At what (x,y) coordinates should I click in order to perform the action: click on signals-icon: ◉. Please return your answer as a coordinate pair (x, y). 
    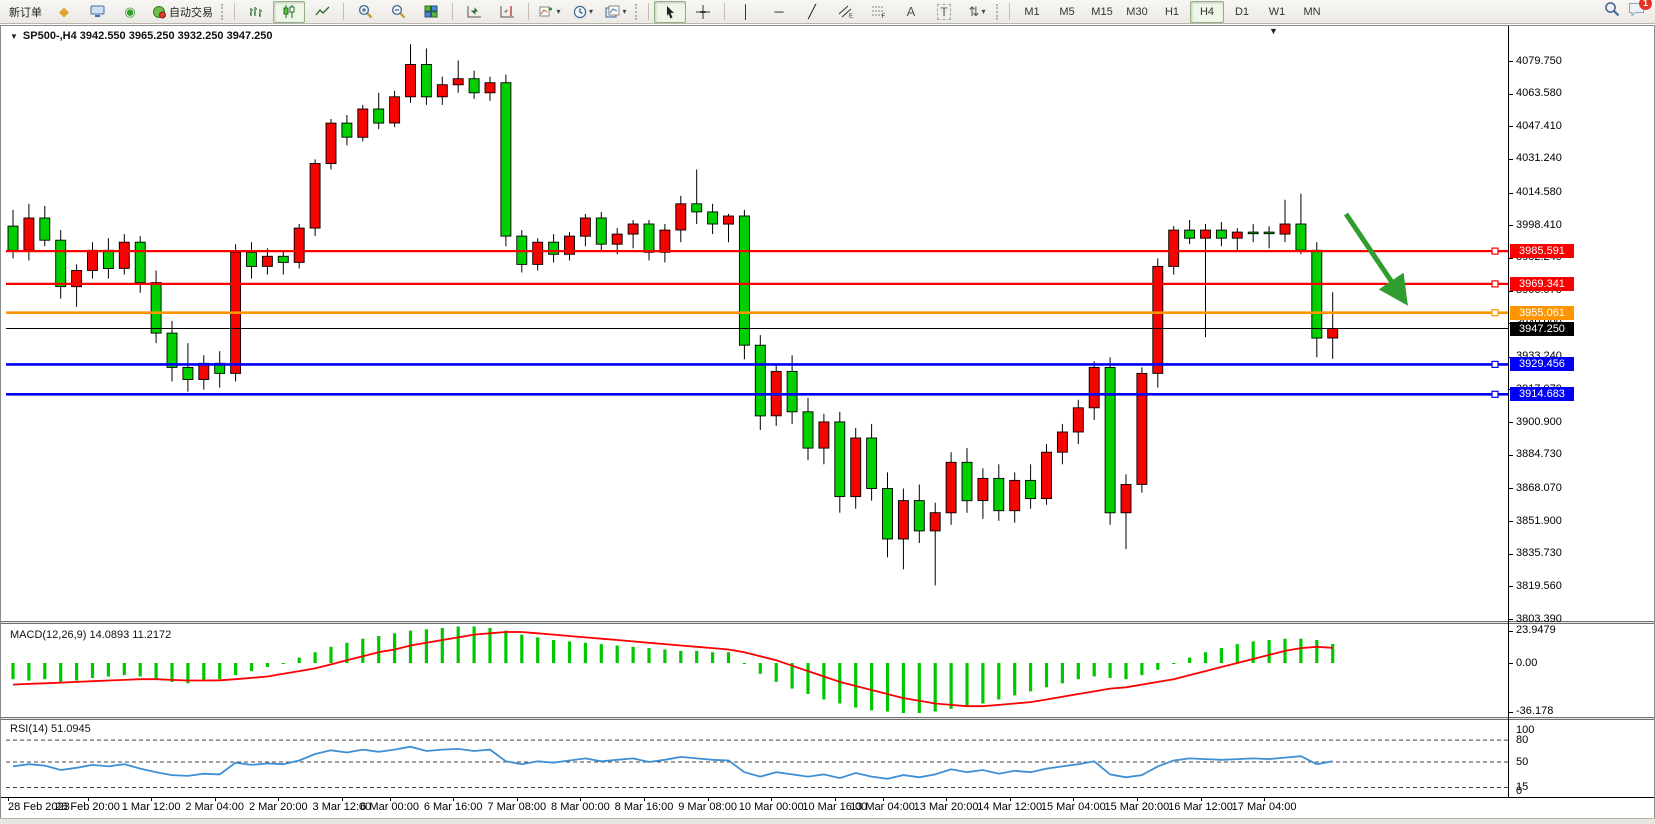
    Looking at the image, I should click on (130, 11).